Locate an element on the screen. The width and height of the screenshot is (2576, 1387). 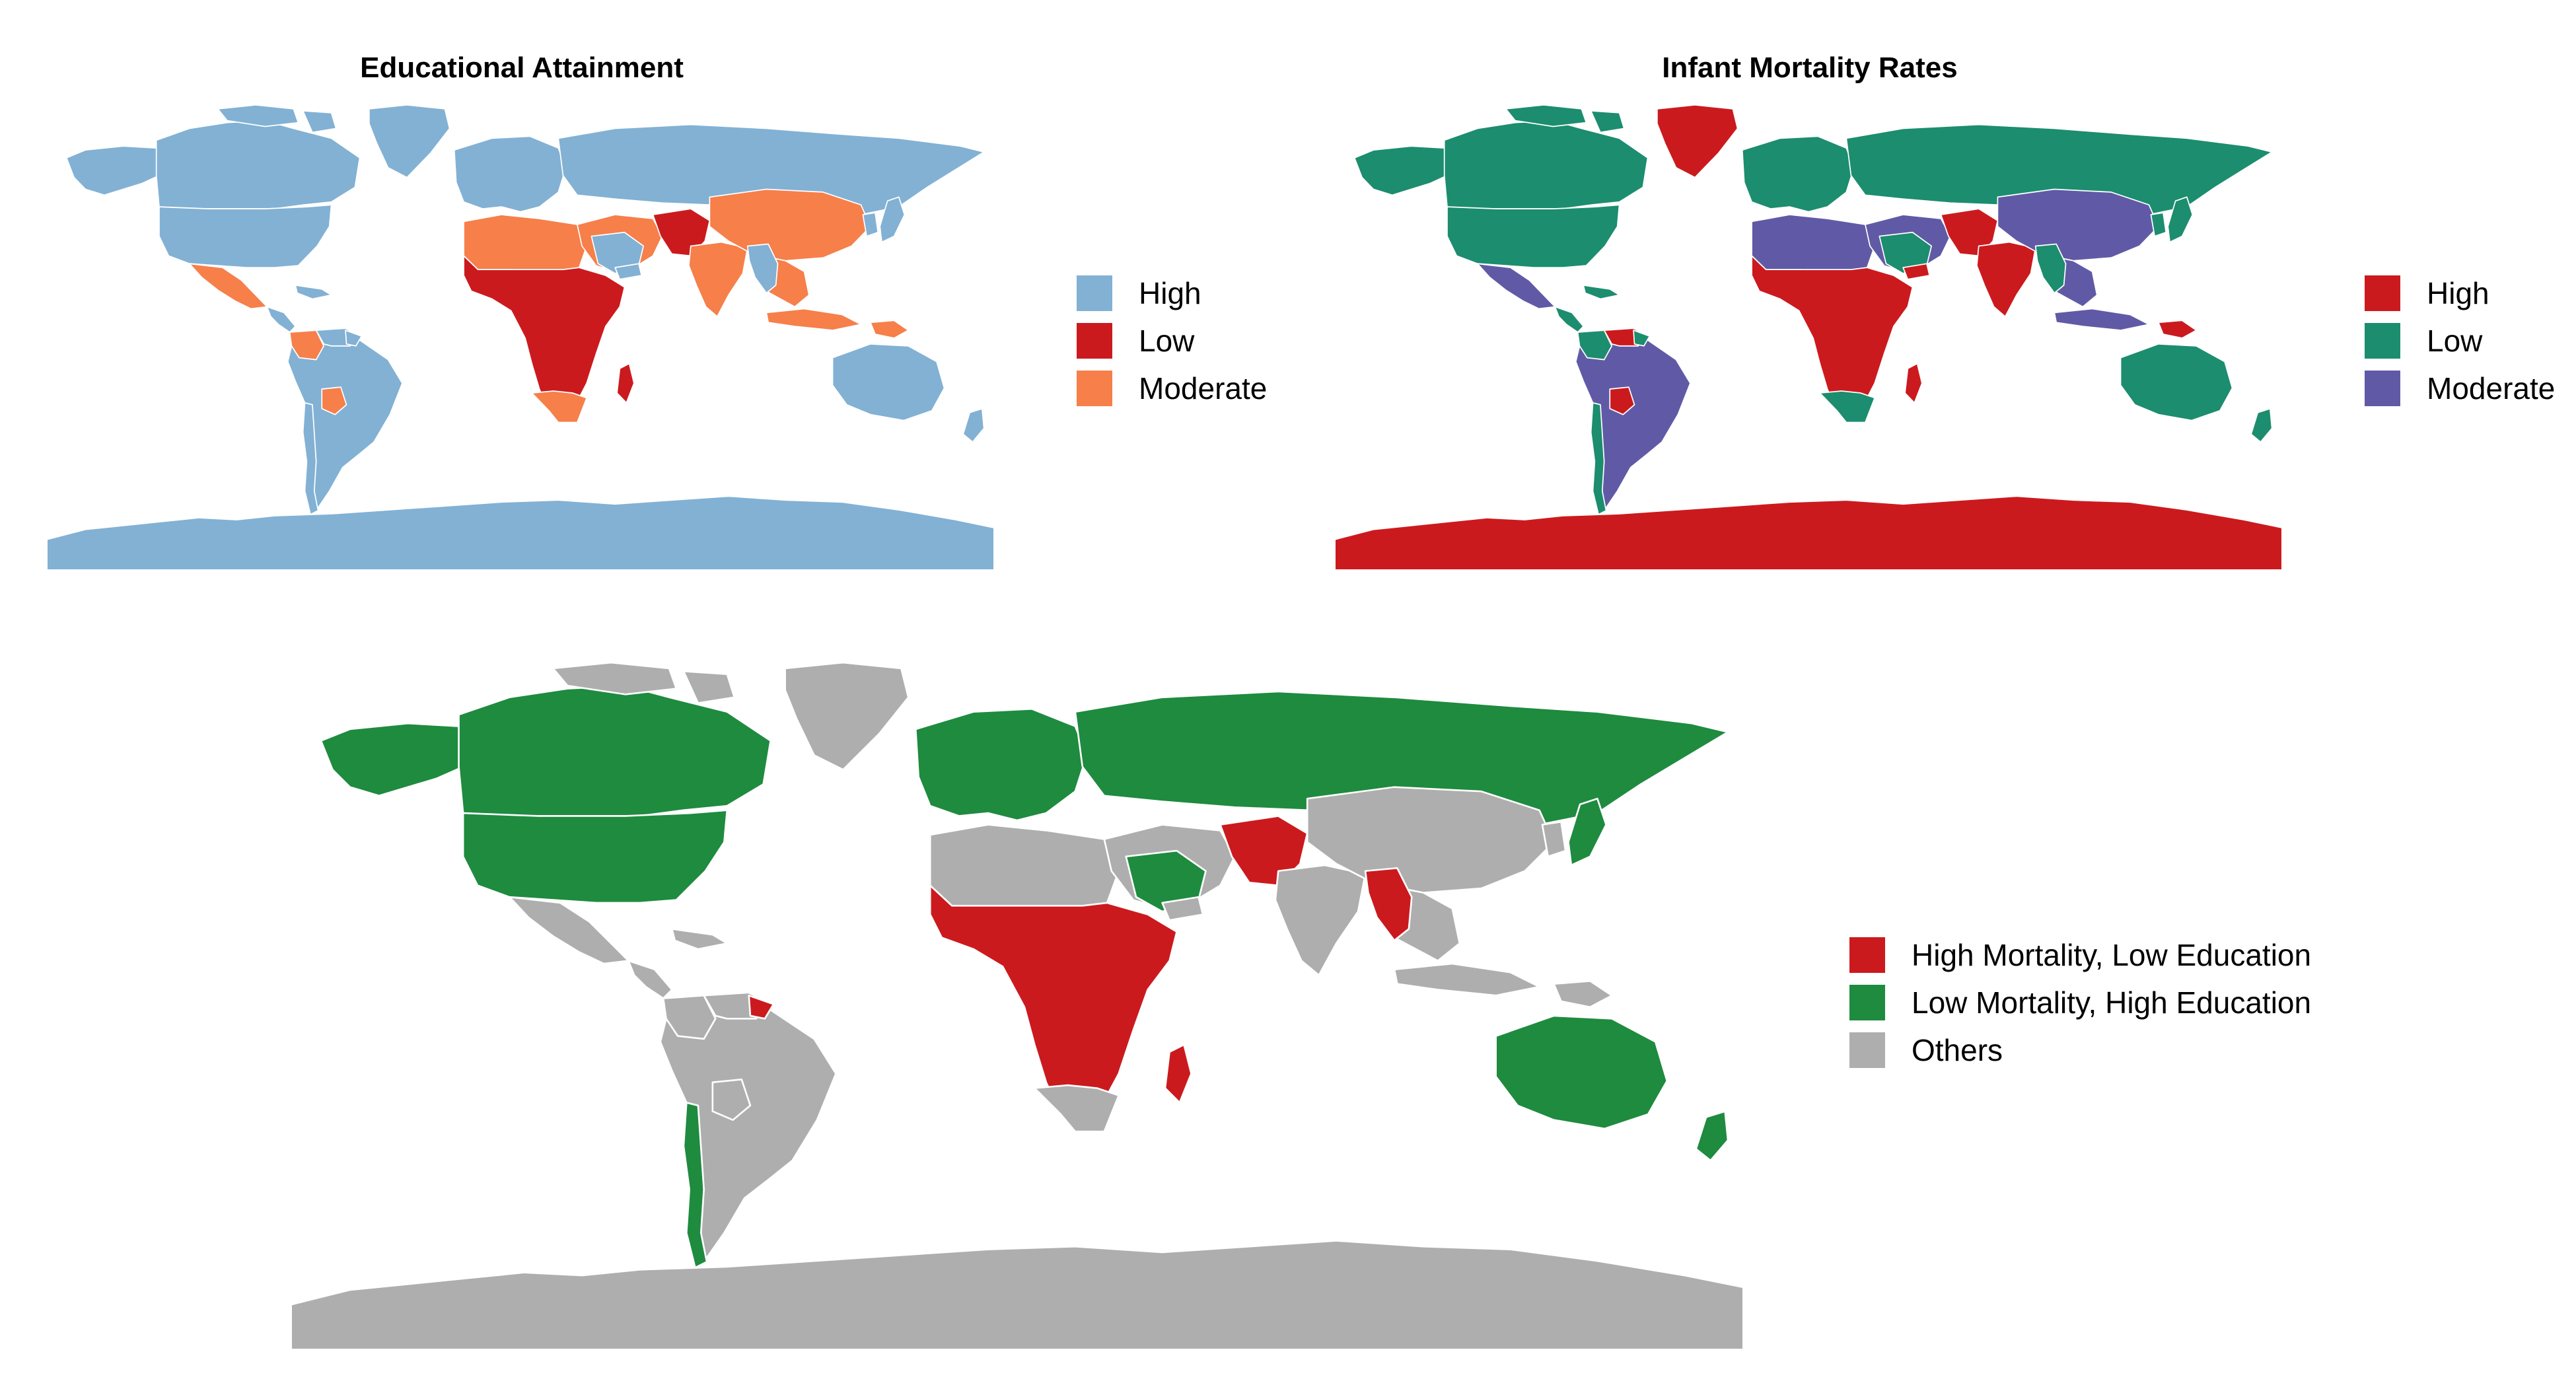
panel-title-mortality: Infant Mortality Rates is located at coordinates (1810, 68).